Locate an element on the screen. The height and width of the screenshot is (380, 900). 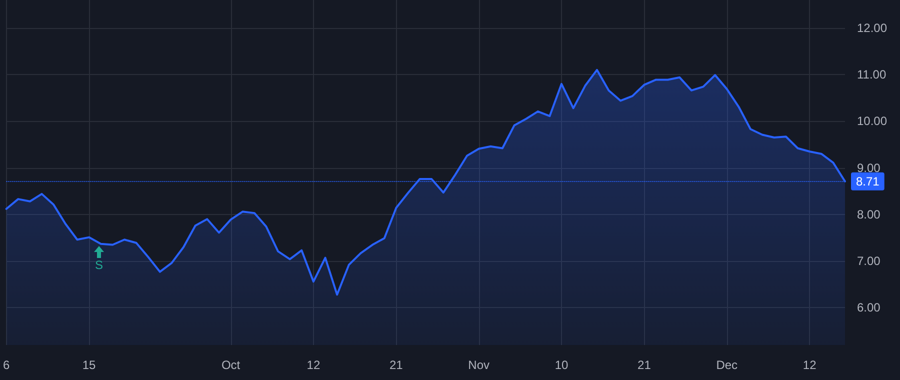
y-tick-label: 7.00 is located at coordinates (869, 261).